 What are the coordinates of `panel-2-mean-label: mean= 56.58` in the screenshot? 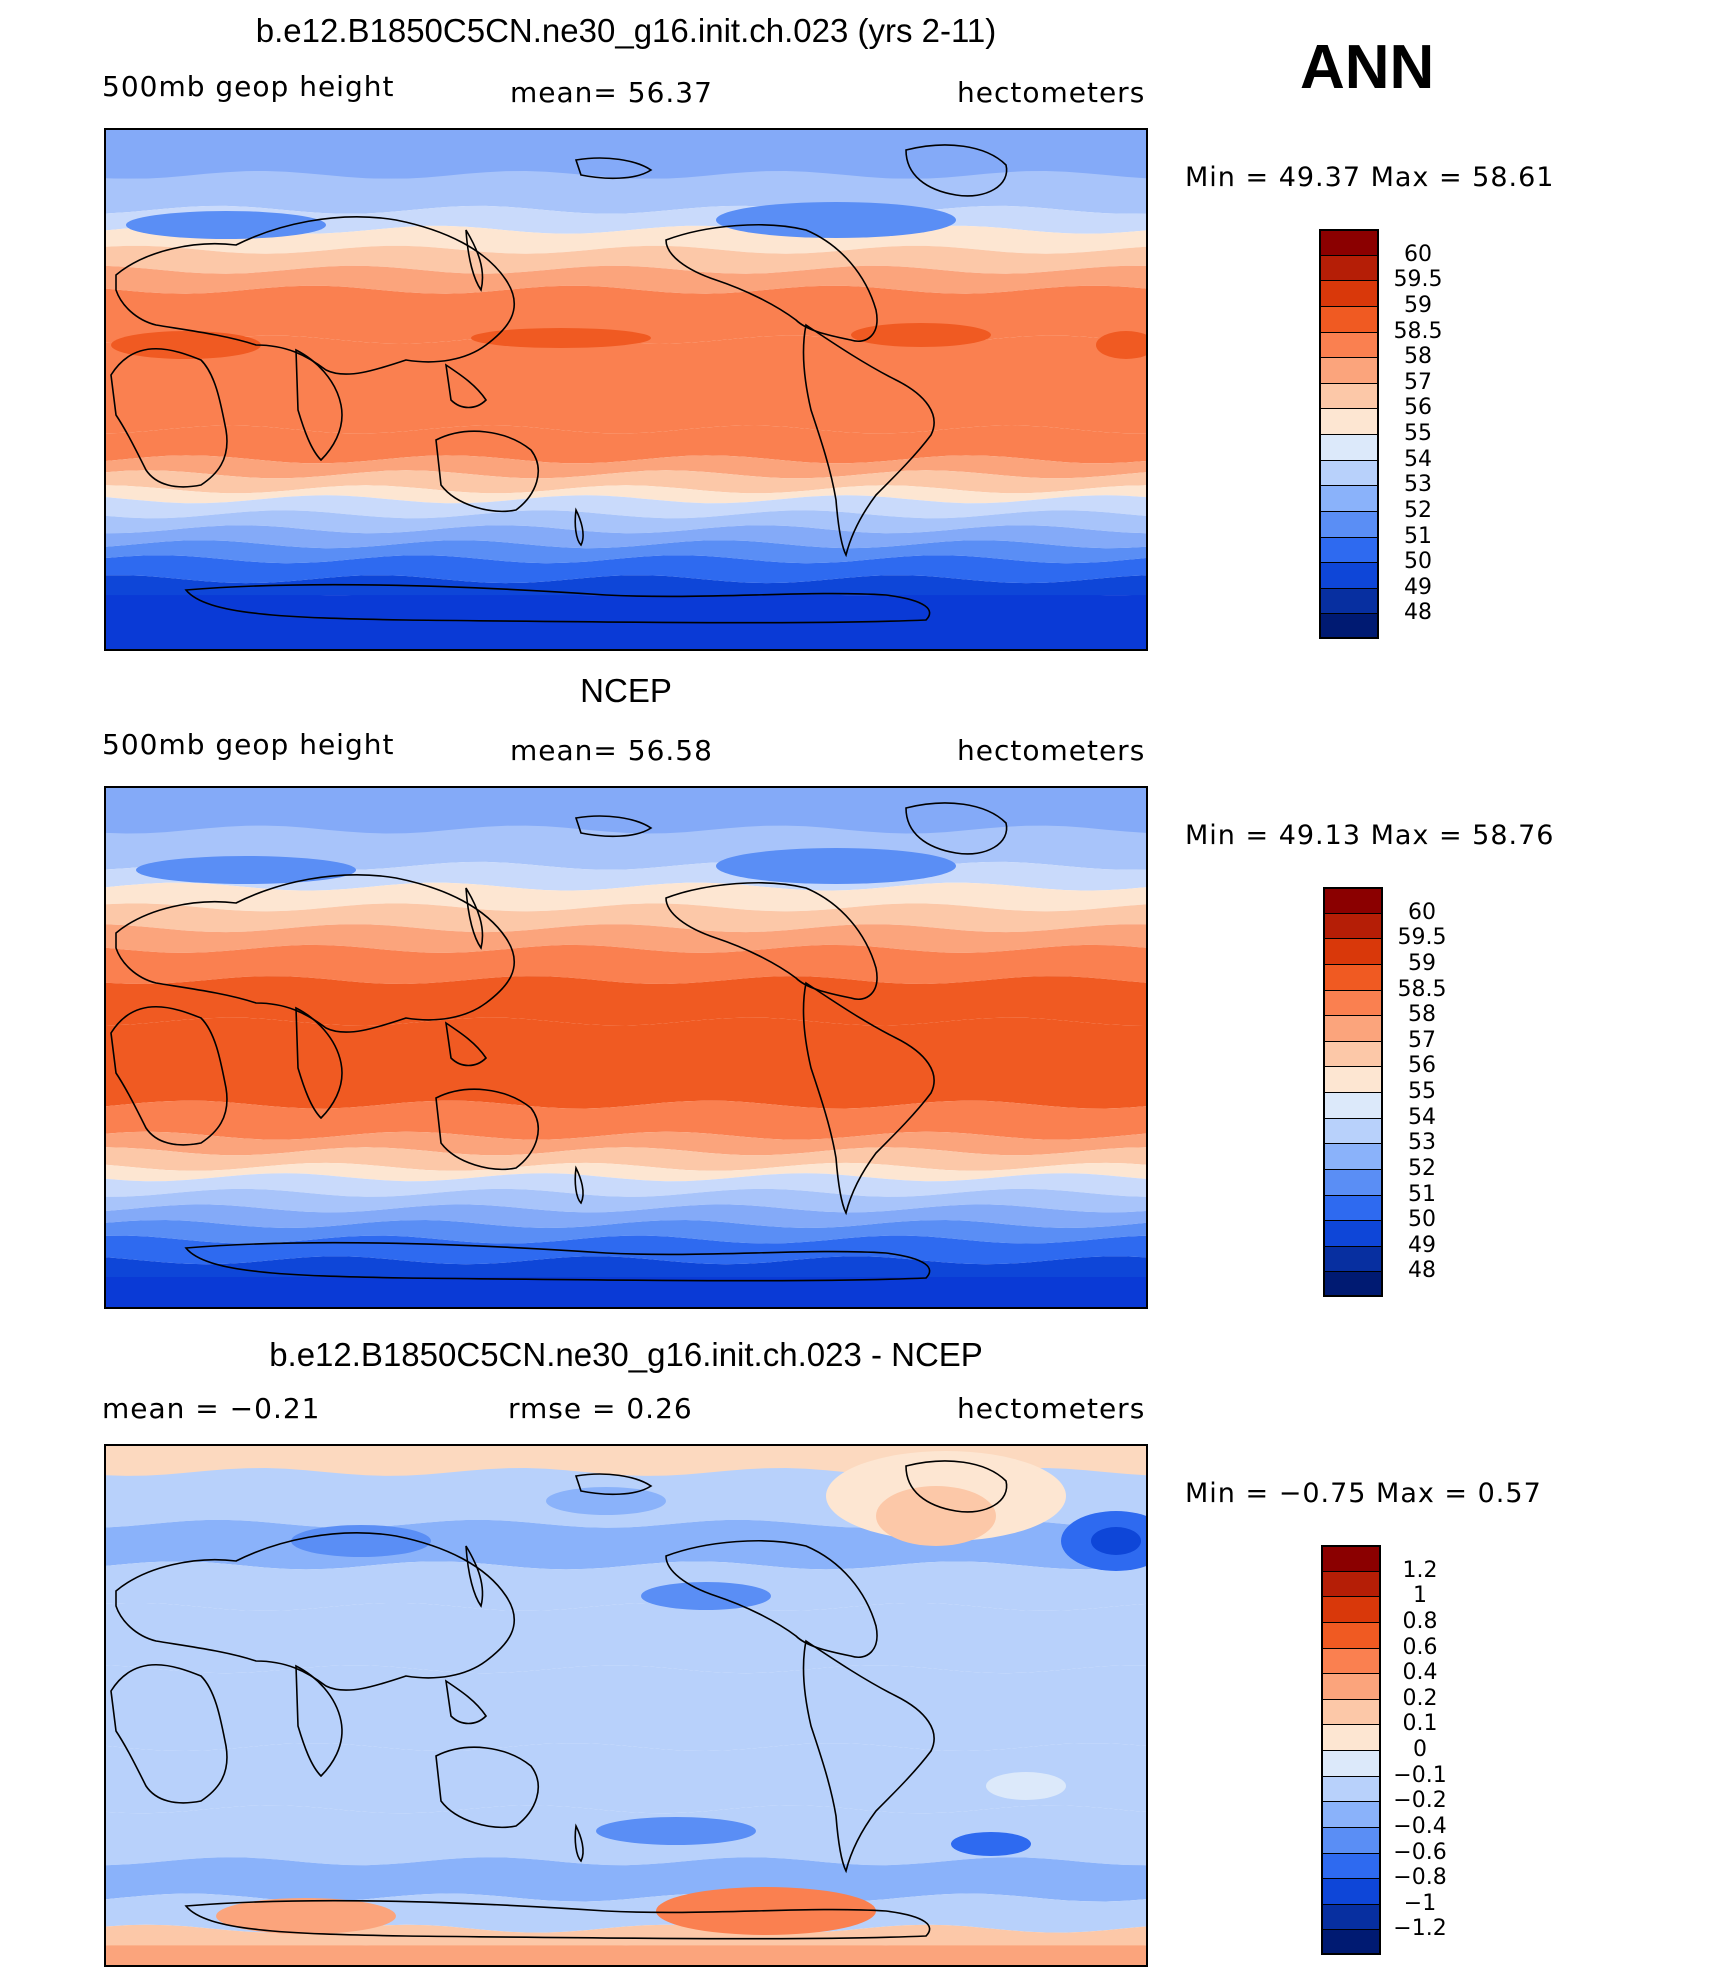 It's located at (611, 750).